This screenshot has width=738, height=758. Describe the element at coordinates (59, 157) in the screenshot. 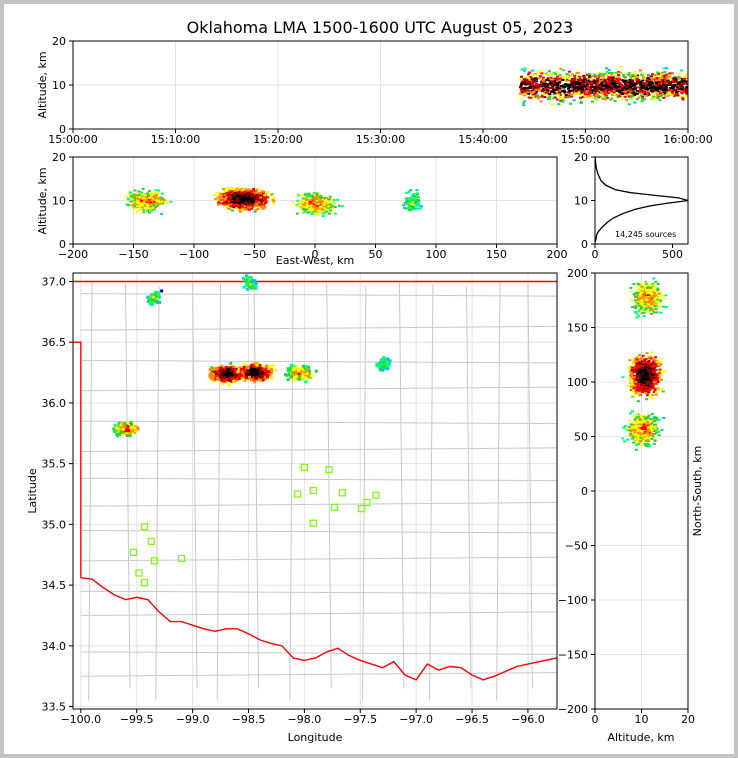

I see `y-tick-label: 20` at that location.